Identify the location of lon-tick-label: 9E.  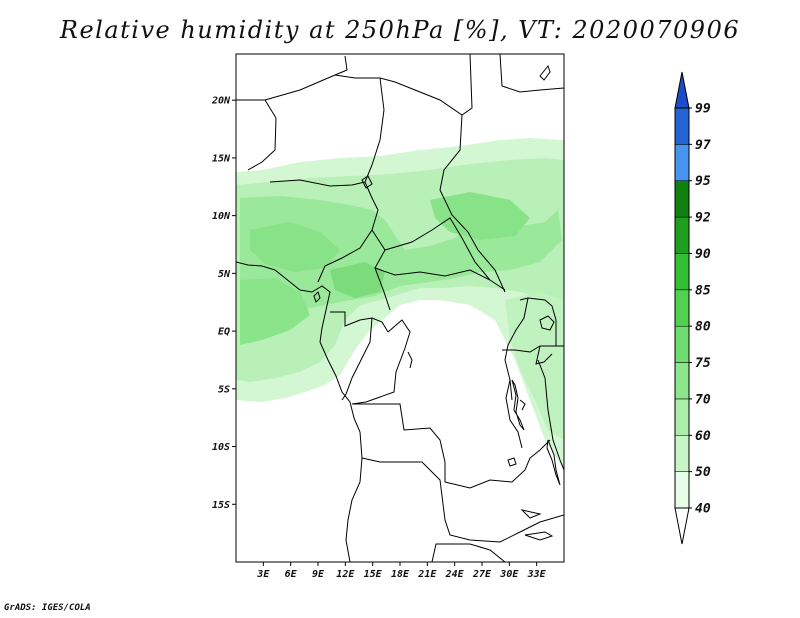
(318, 574).